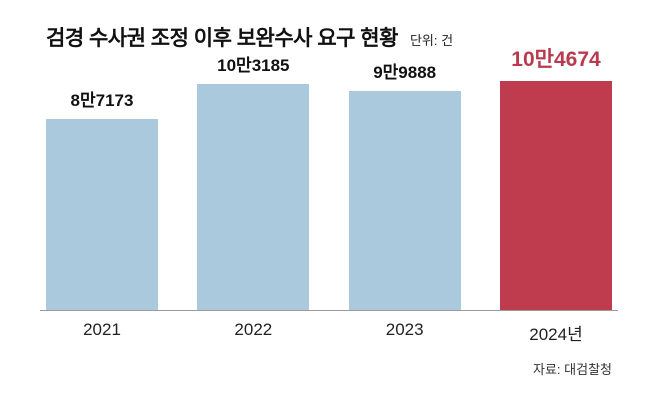 This screenshot has height=413, width=658. What do you see at coordinates (556, 334) in the screenshot?
I see `x-axis-label: 2024년` at bounding box center [556, 334].